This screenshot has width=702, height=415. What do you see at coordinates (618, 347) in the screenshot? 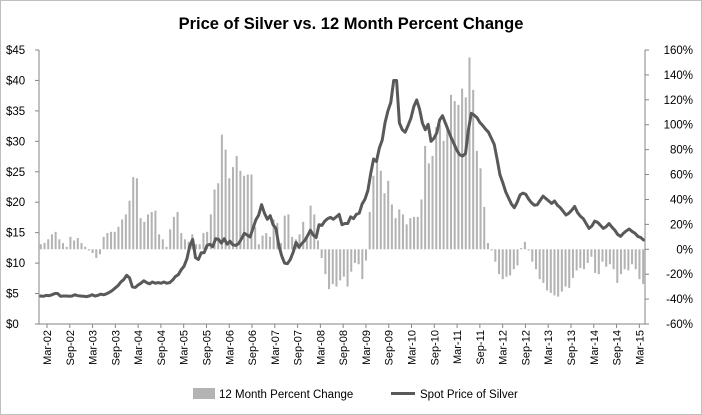
I see `x-tick-label: Sep-14` at bounding box center [618, 347].